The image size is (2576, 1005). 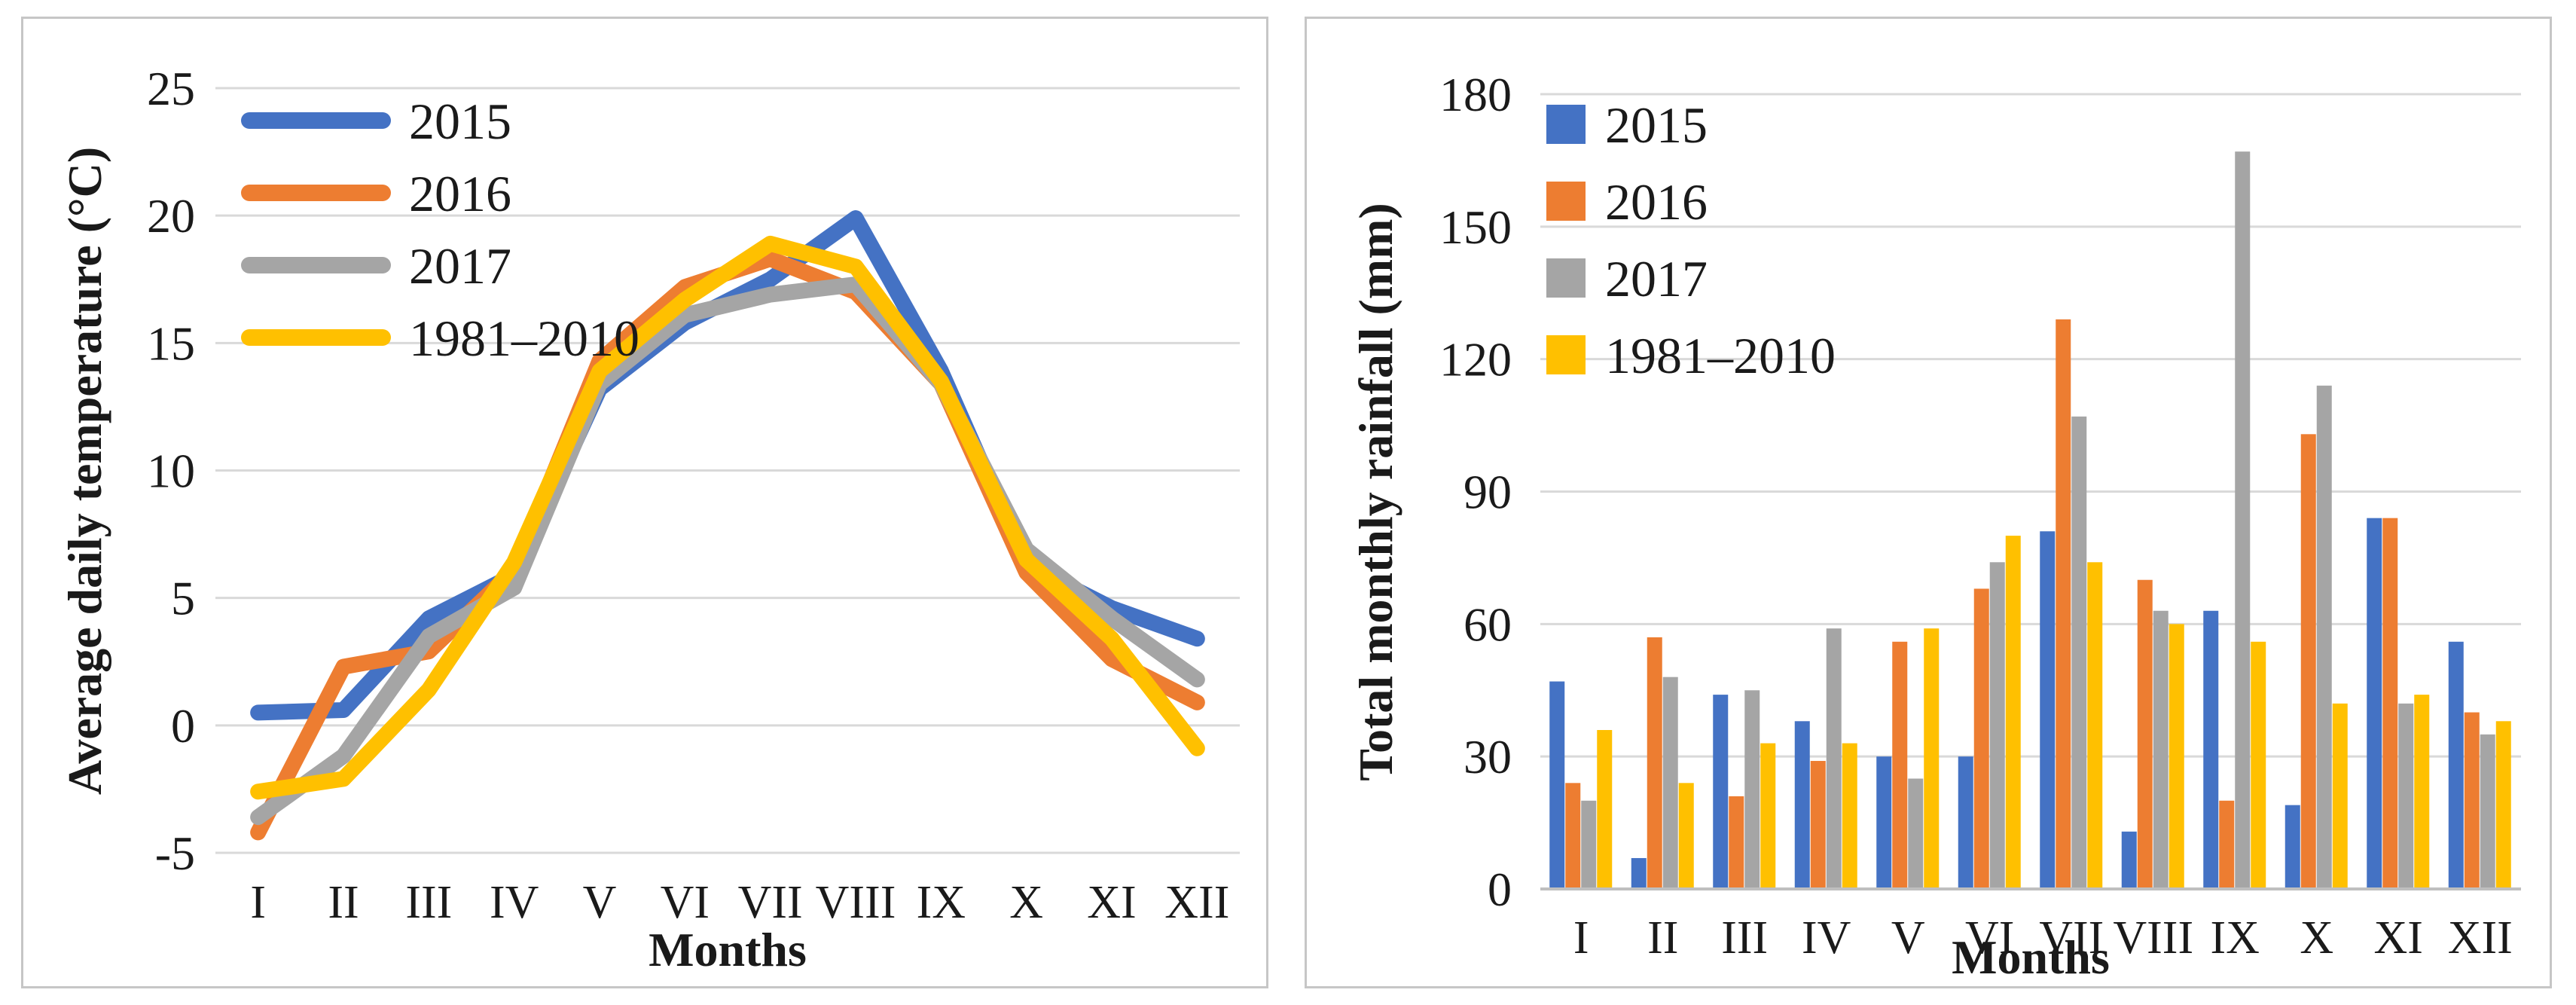 I want to click on bar-2016-X, so click(x=2308, y=662).